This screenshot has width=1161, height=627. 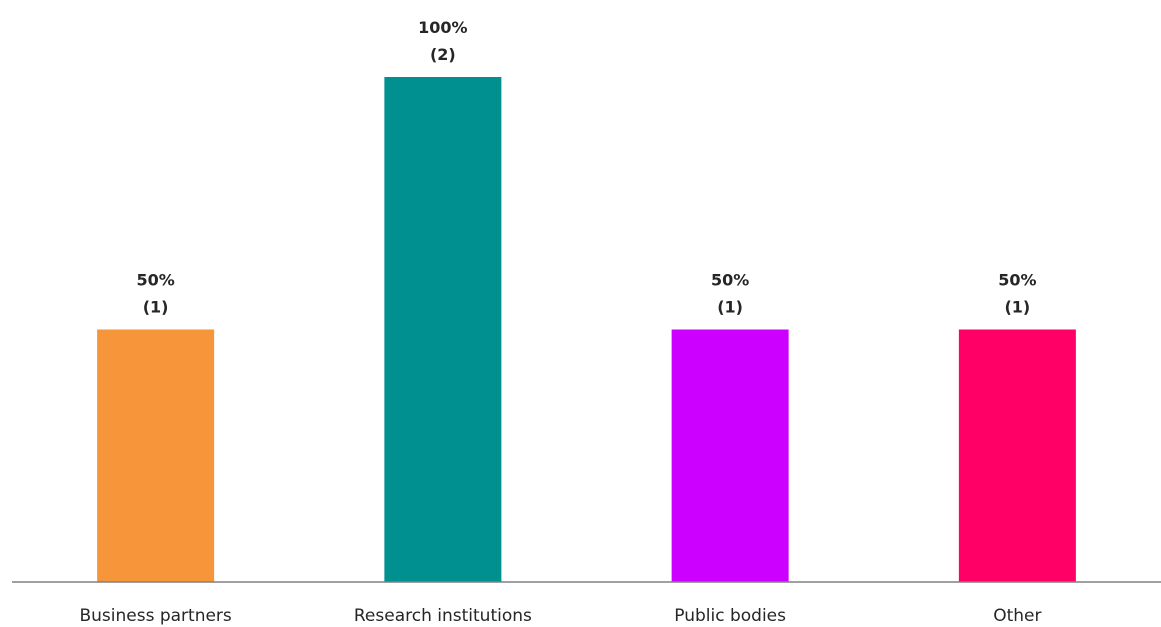 I want to click on data-label-count-0: (1), so click(x=156, y=307).